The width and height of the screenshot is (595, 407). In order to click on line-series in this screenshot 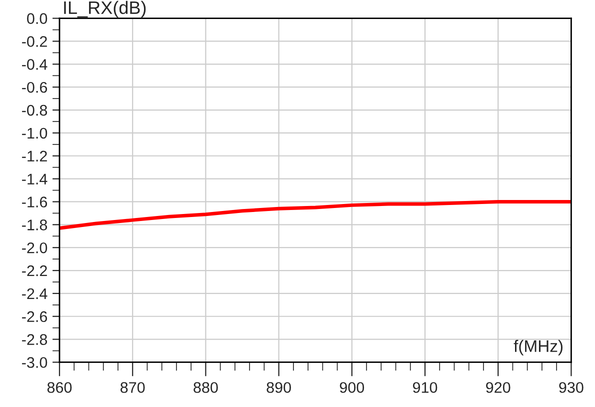, I will do `click(316, 215)`.